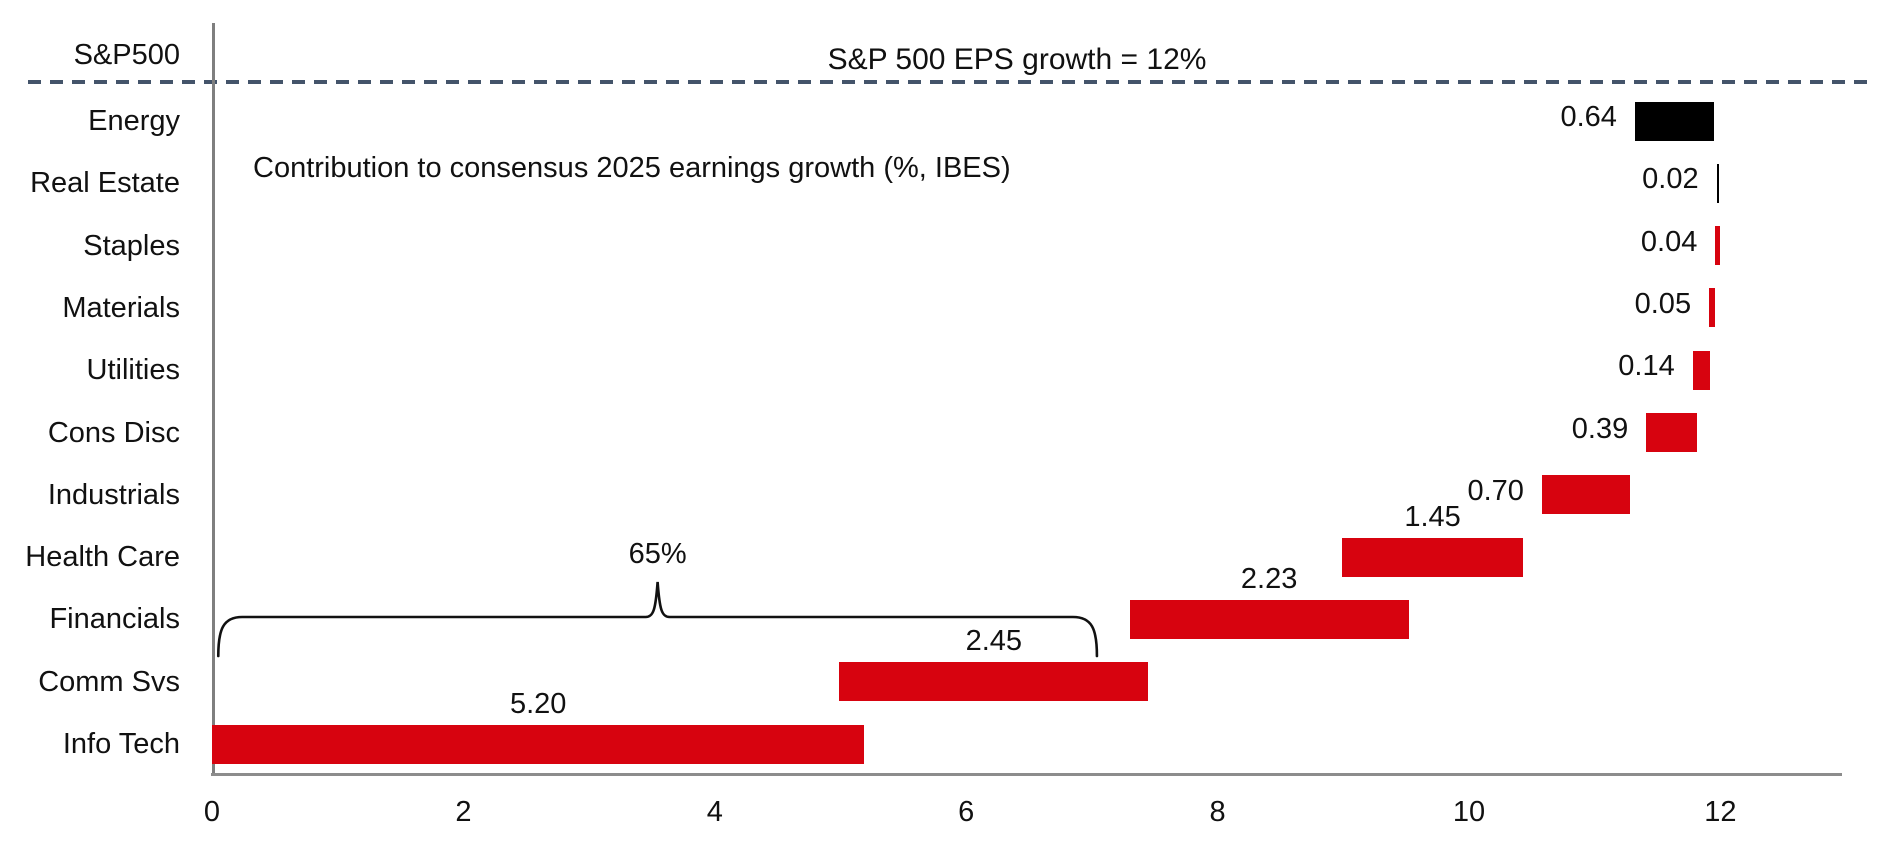 This screenshot has height=848, width=1886. I want to click on x-tick-6: 6, so click(966, 812).